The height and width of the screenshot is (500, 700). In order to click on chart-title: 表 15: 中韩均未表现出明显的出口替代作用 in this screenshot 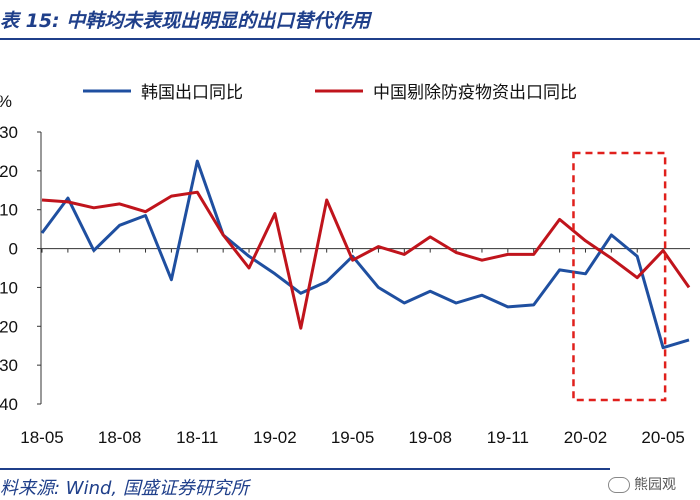, I will do `click(185, 20)`.